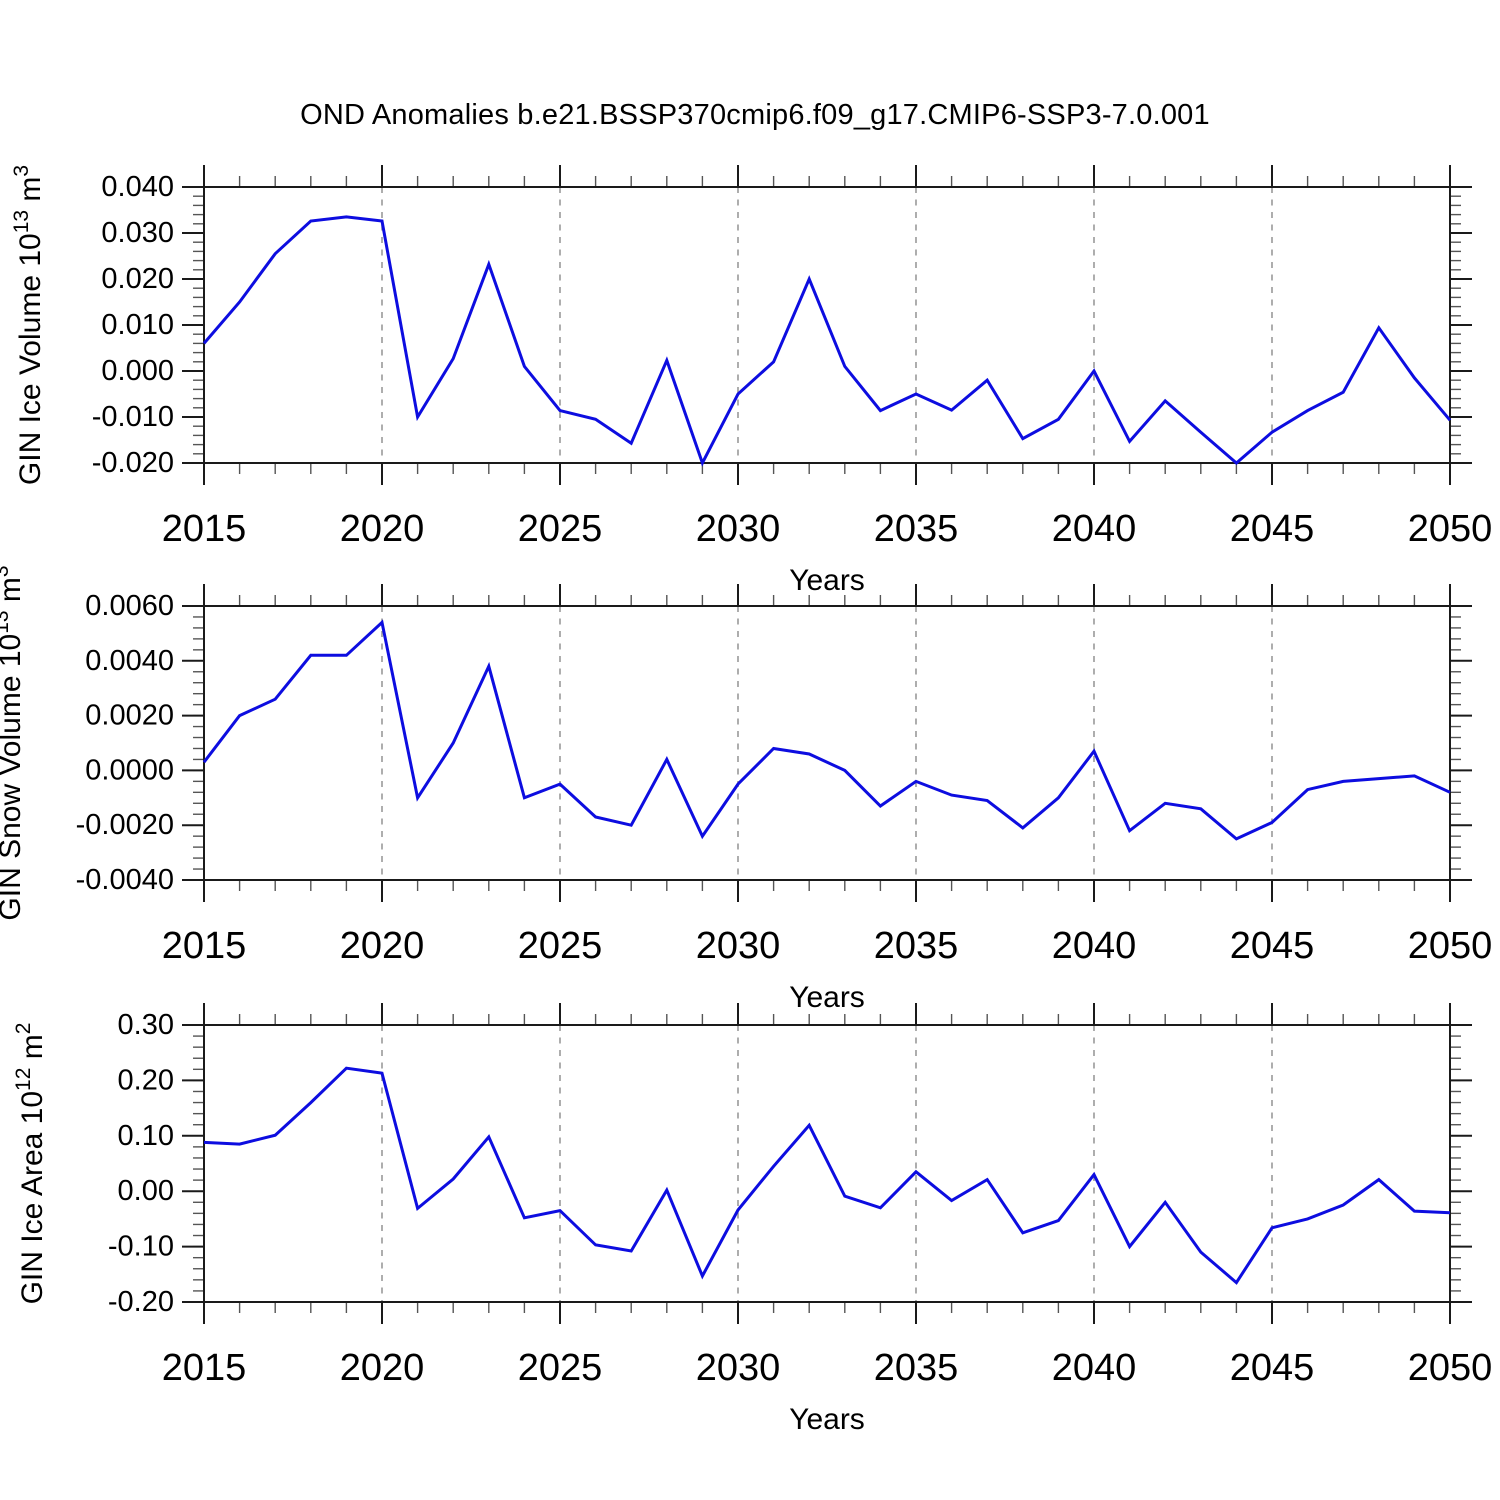 The width and height of the screenshot is (1500, 1500). I want to click on y-tick-label: 0.00, so click(146, 1191).